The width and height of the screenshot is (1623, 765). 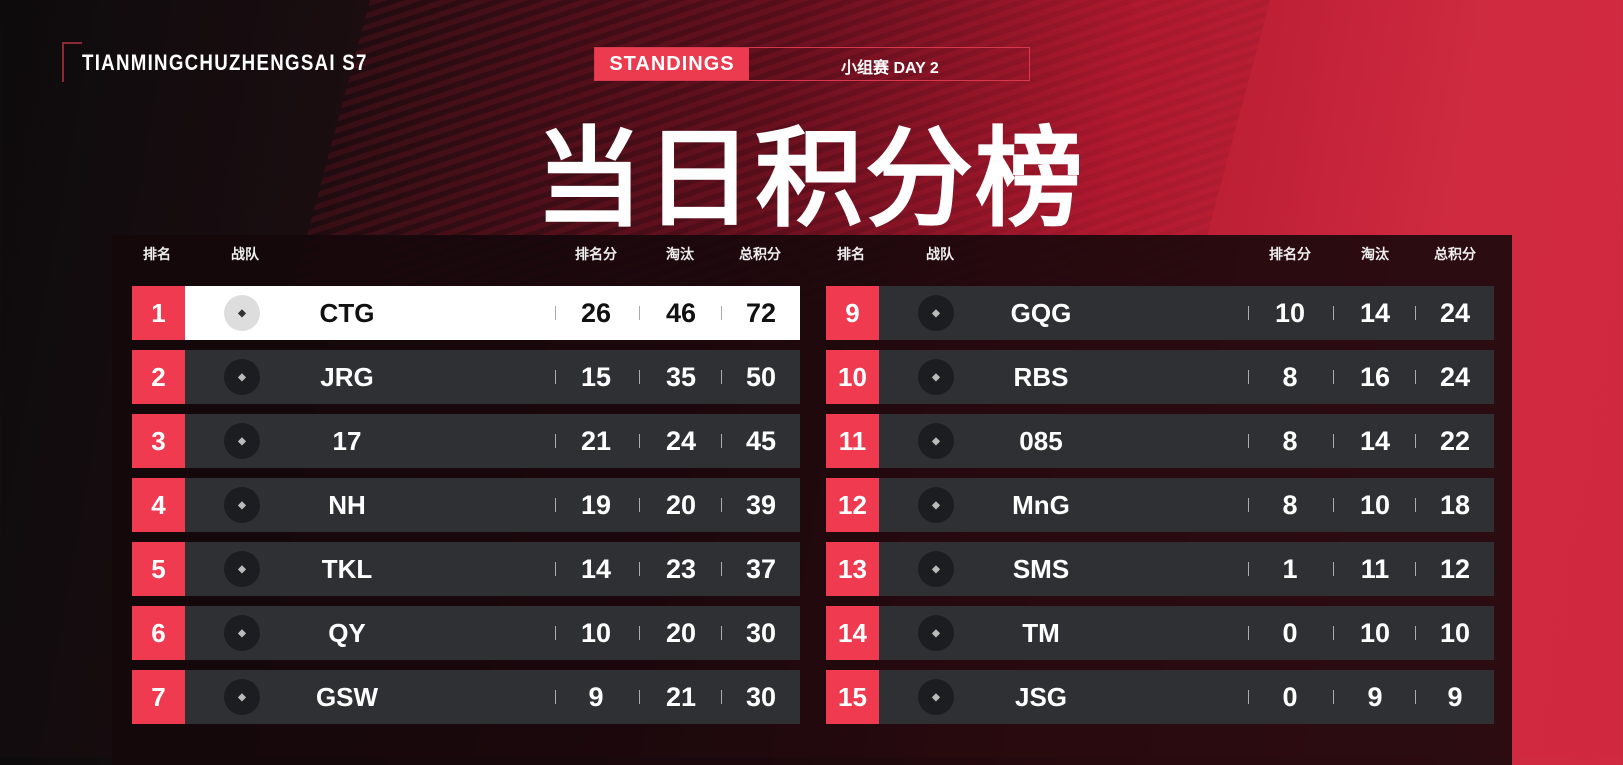 I want to click on total-points: 39, so click(x=761, y=504).